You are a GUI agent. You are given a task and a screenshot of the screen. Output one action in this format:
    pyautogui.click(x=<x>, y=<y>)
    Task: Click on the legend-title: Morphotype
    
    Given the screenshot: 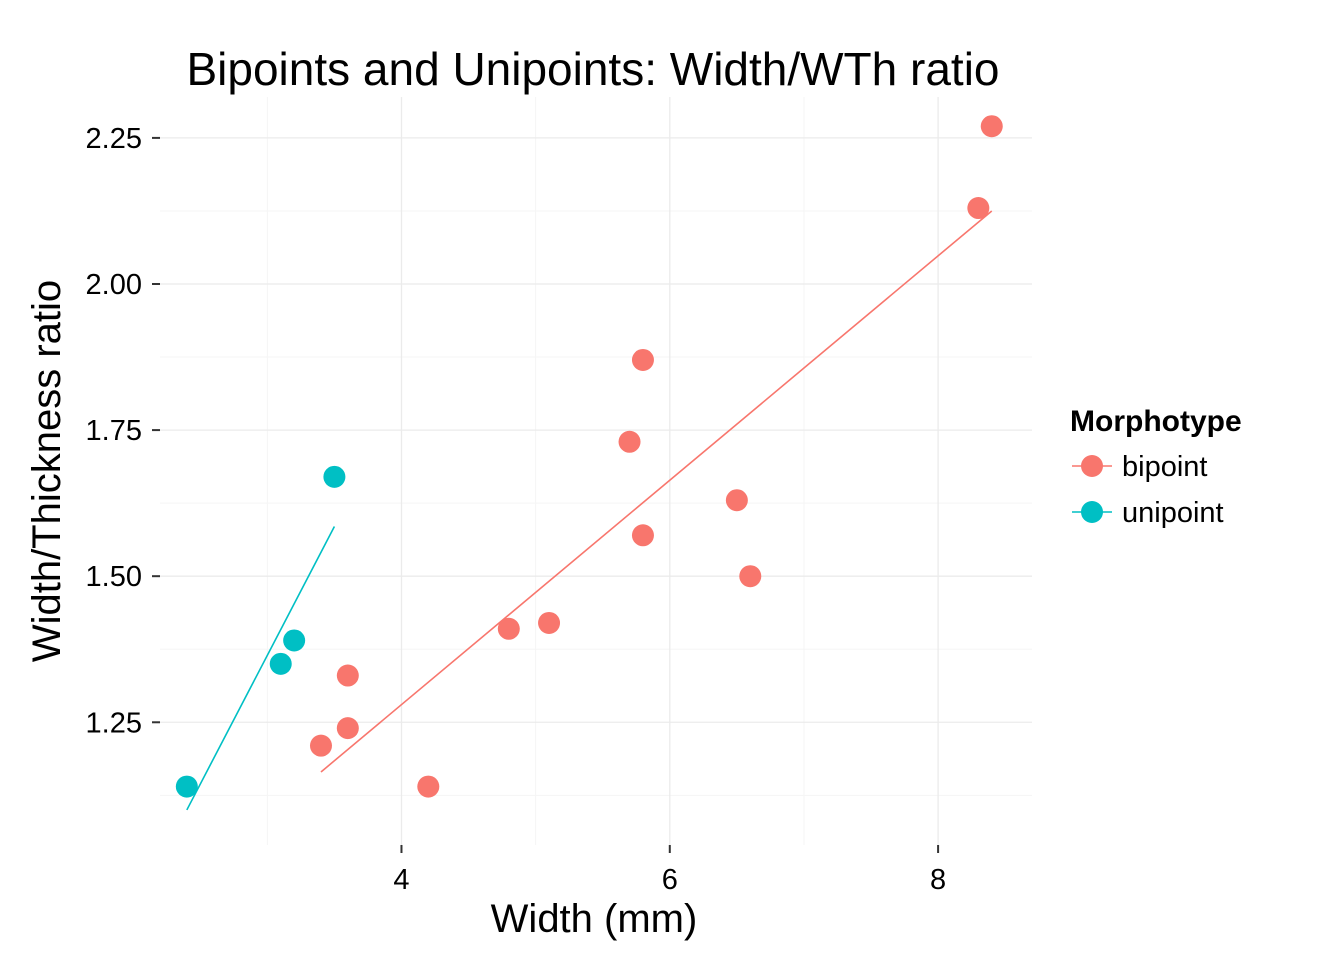 What is the action you would take?
    pyautogui.click(x=1156, y=421)
    